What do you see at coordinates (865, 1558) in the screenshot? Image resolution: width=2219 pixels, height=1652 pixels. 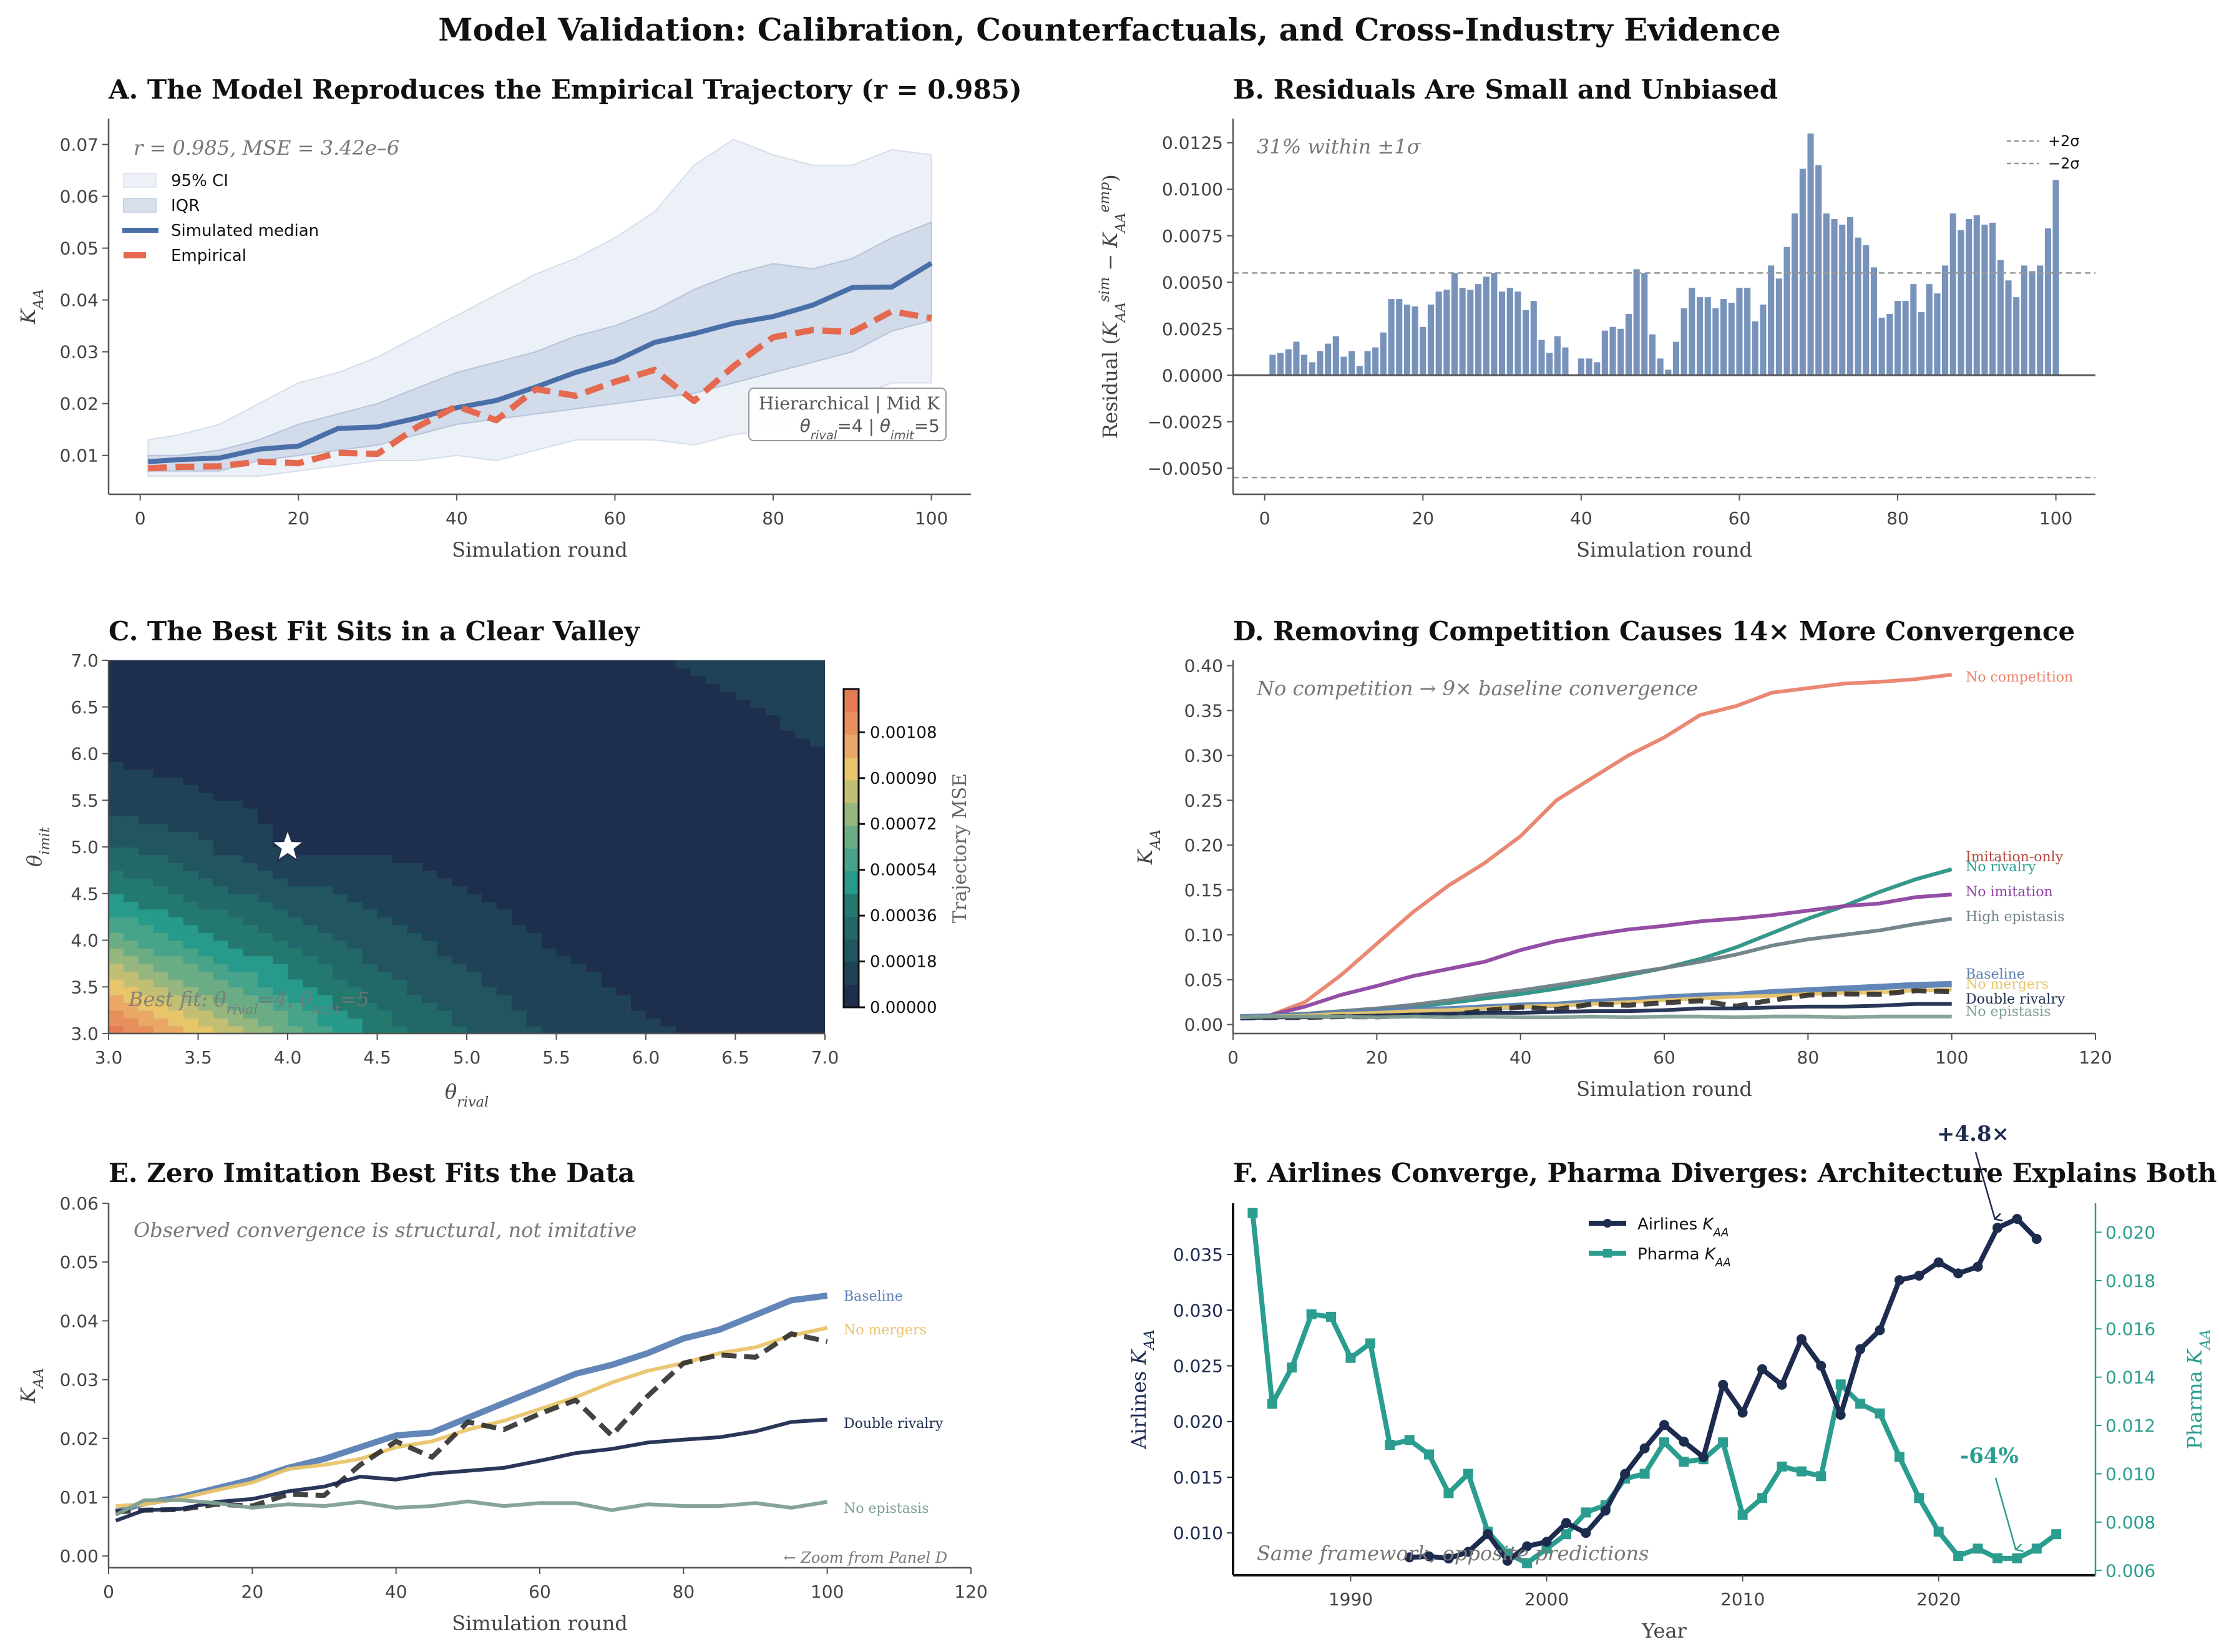 I see `zoom-from-panel-d-note: ← Zoom from Panel D` at bounding box center [865, 1558].